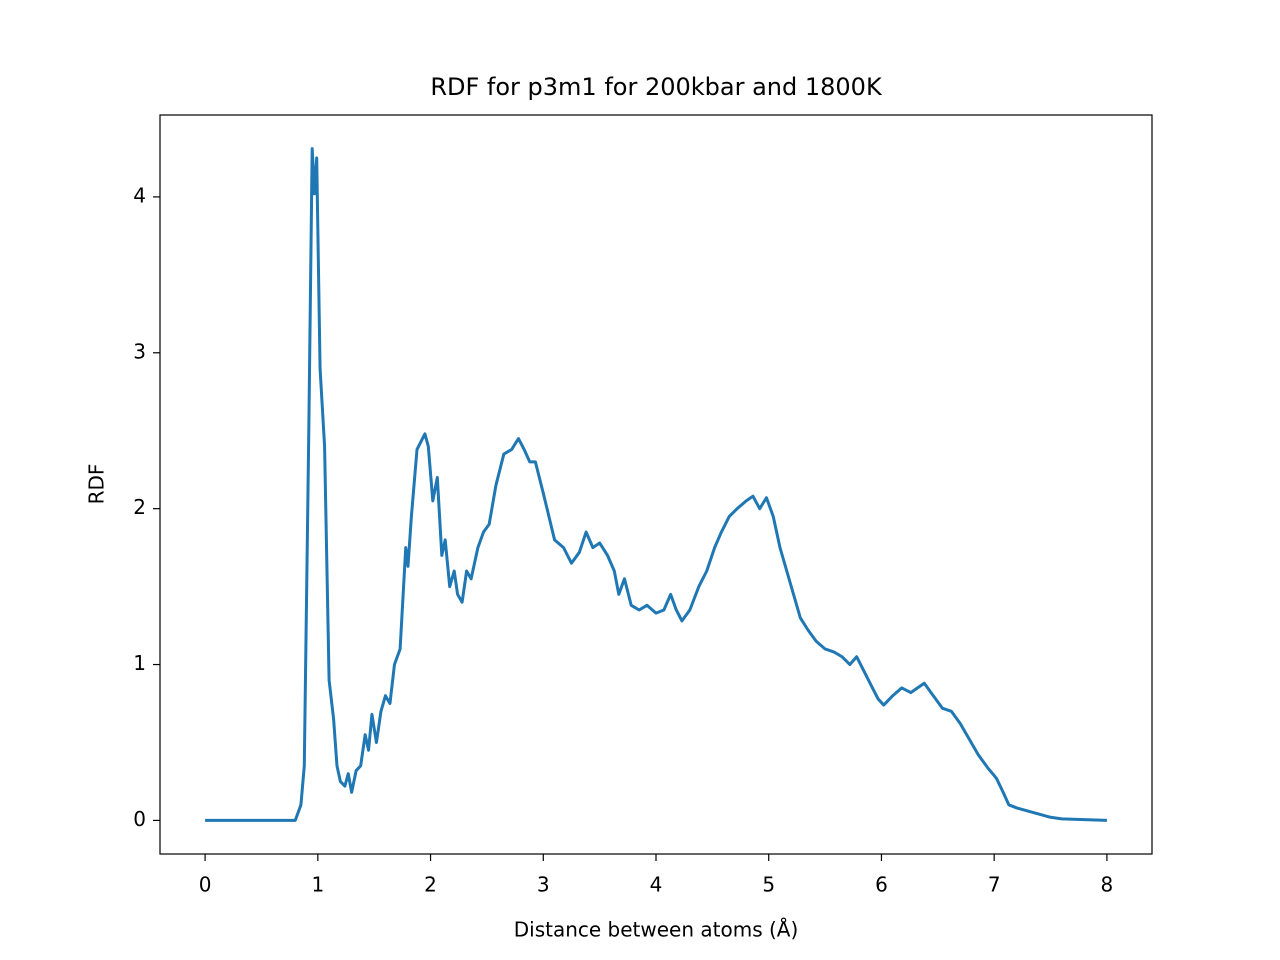 The width and height of the screenshot is (1280, 960). Describe the element at coordinates (139, 819) in the screenshot. I see `y-tick-label: 0` at that location.